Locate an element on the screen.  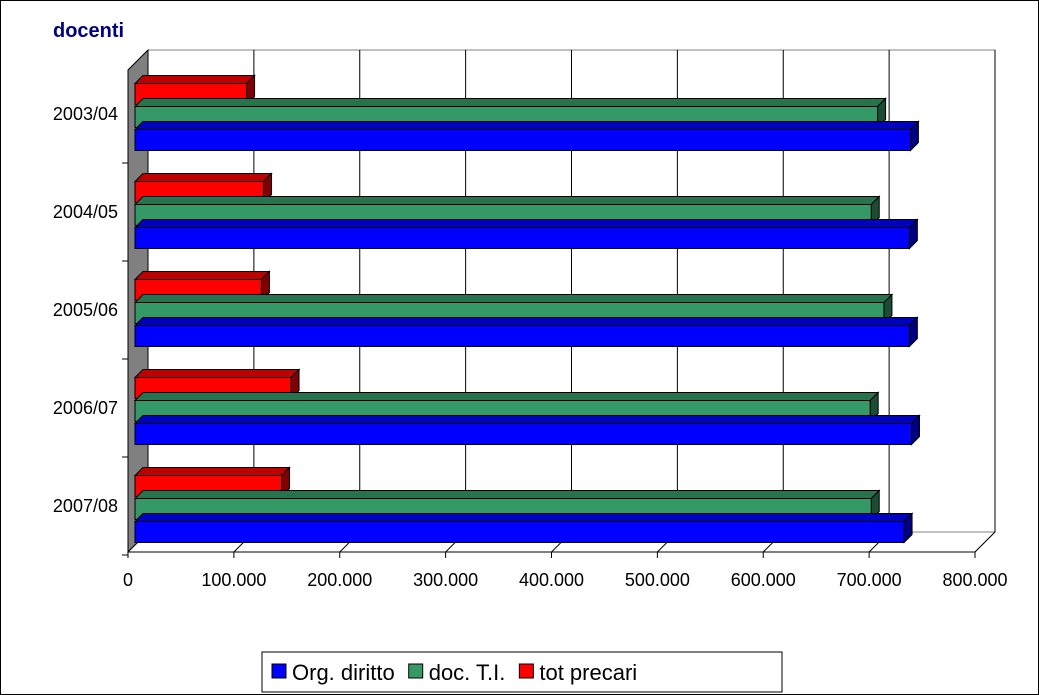
x-tick-label: 200.000 is located at coordinates (339, 580).